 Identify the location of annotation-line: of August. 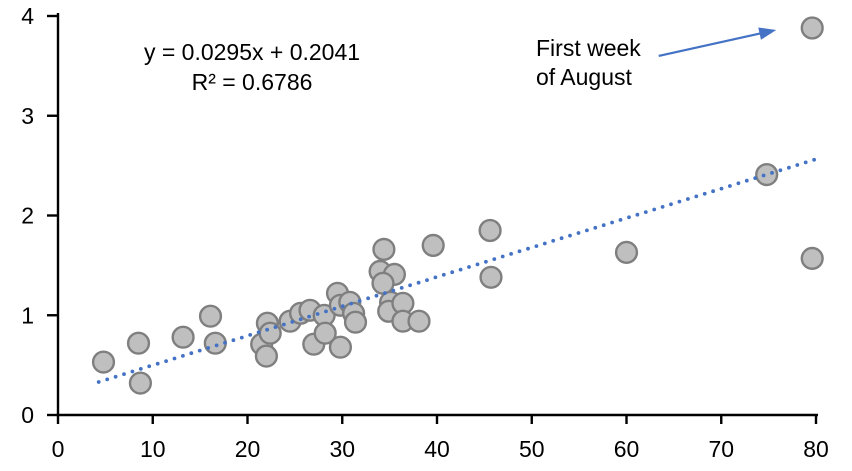
(584, 77).